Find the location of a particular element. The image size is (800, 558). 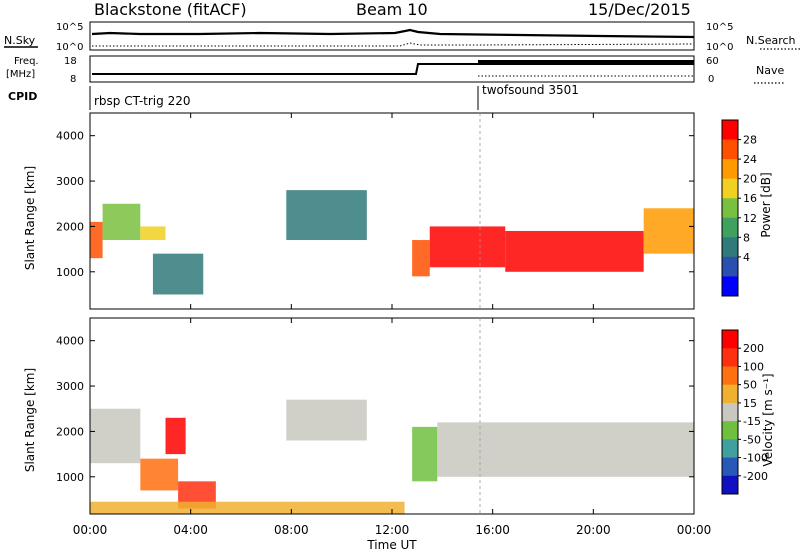

freq-unit-label: [MHz] is located at coordinates (20, 74).